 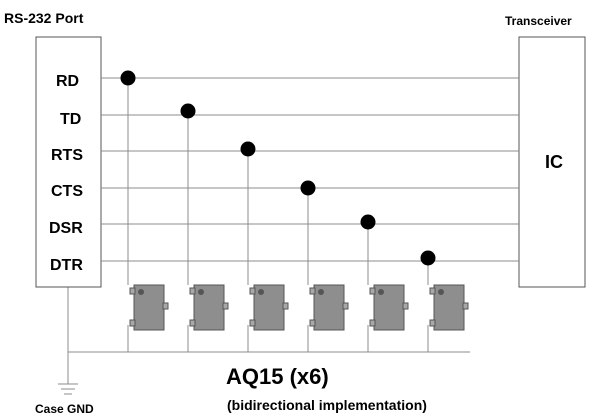 I want to click on junction-node-dtr, so click(x=428, y=258).